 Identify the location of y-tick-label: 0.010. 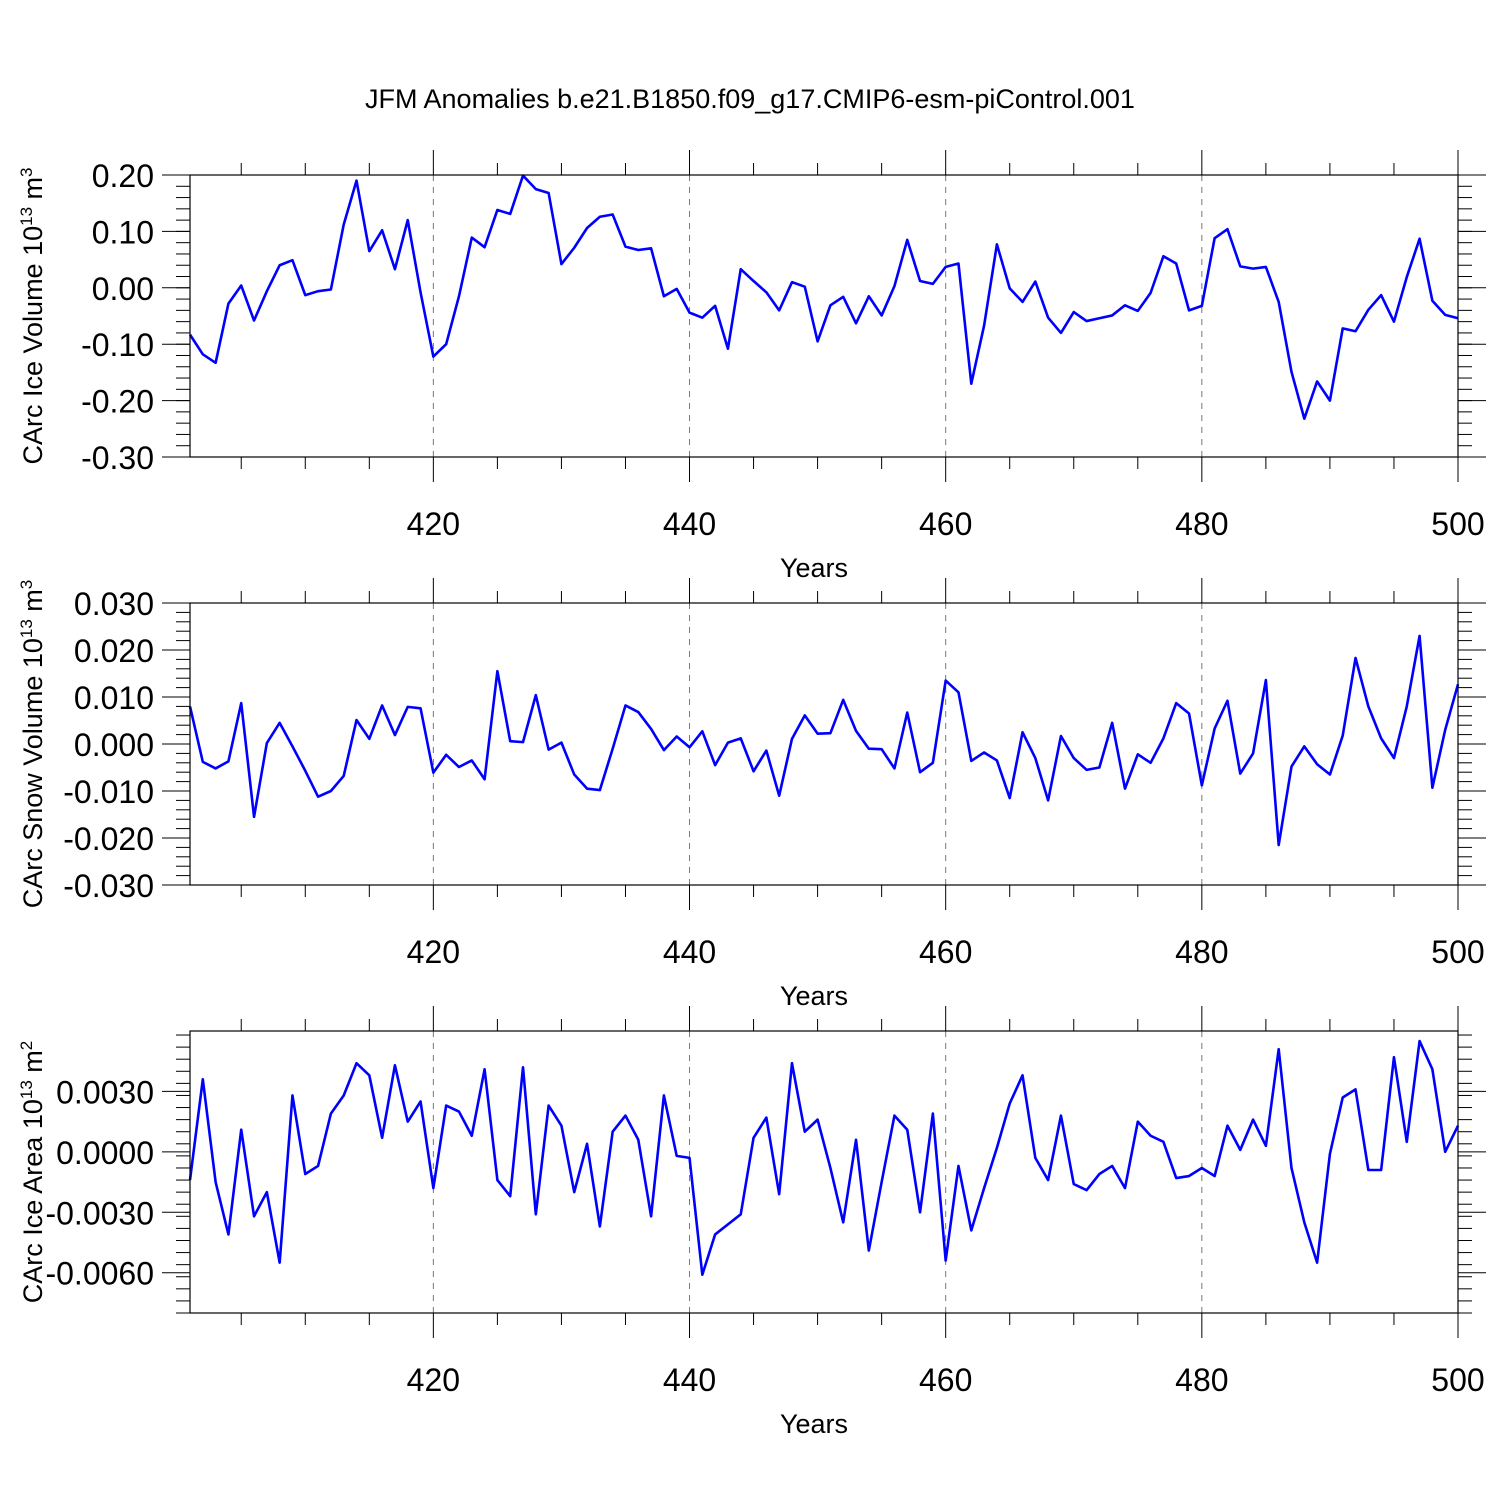
(114, 698).